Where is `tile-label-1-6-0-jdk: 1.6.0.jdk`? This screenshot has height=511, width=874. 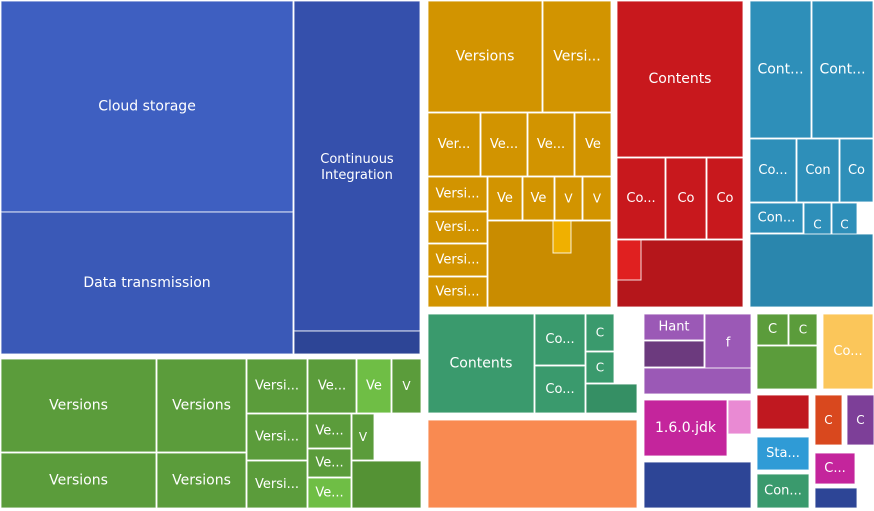 tile-label-1-6-0-jdk: 1.6.0.jdk is located at coordinates (686, 428).